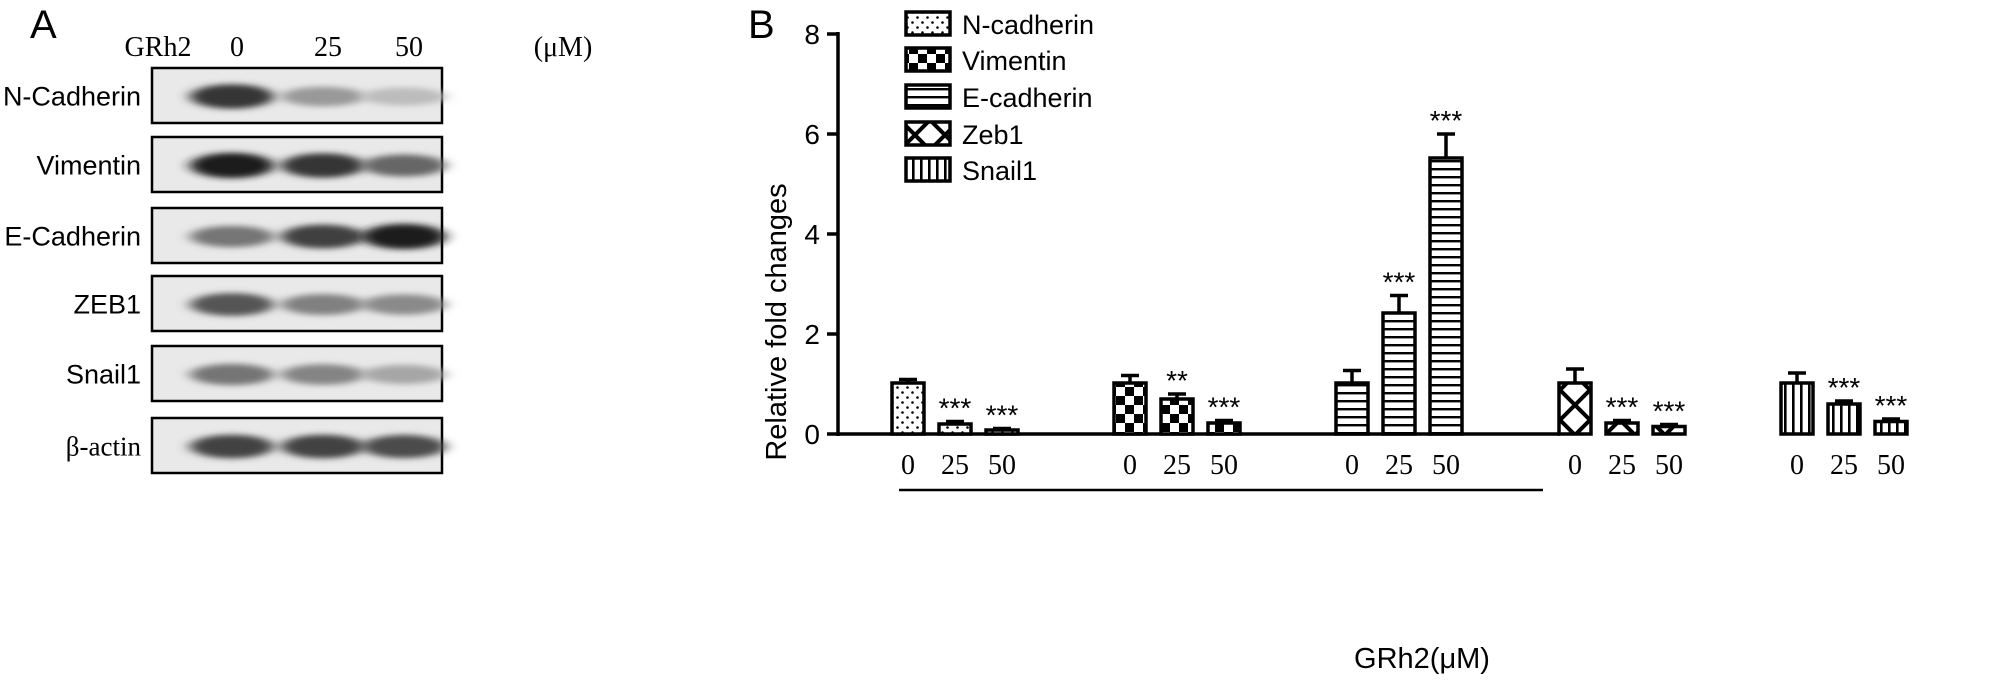  What do you see at coordinates (993, 135) in the screenshot?
I see `legend-label: Zeb1` at bounding box center [993, 135].